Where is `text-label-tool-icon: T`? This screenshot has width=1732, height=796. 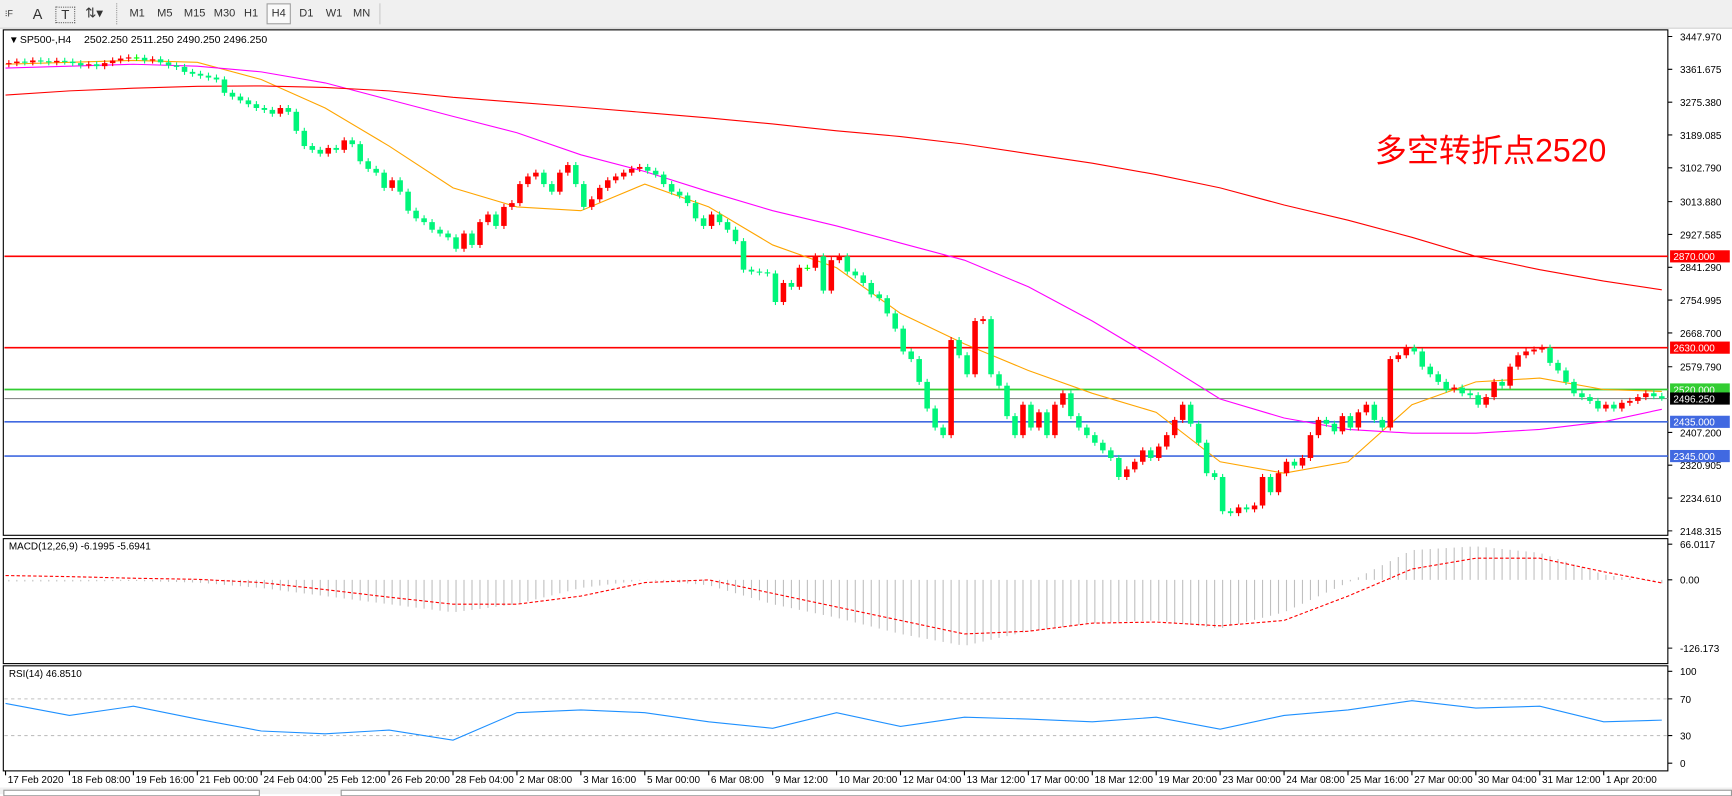 text-label-tool-icon: T is located at coordinates (65, 15).